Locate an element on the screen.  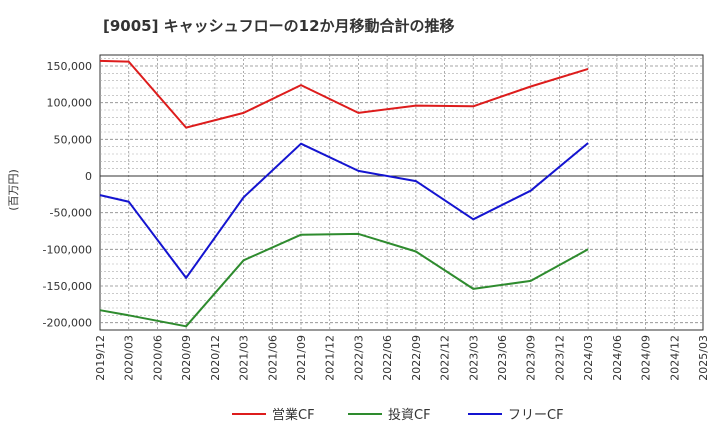
x-tick-label: 2020/12 is located at coordinates (215, 358).